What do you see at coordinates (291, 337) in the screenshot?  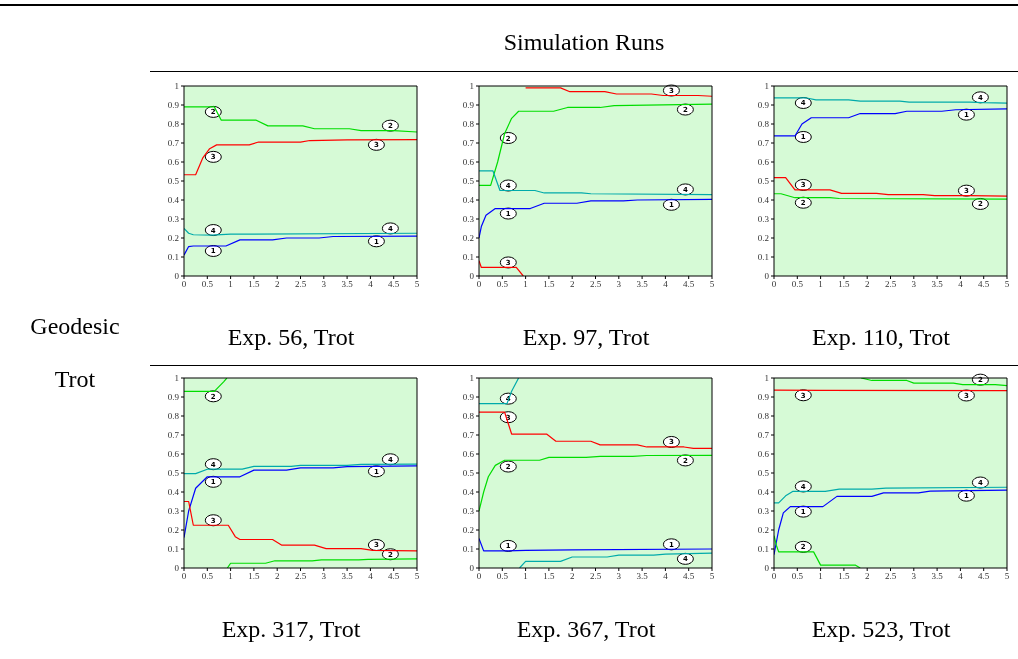 I see `text: Exp. 56, Trot` at bounding box center [291, 337].